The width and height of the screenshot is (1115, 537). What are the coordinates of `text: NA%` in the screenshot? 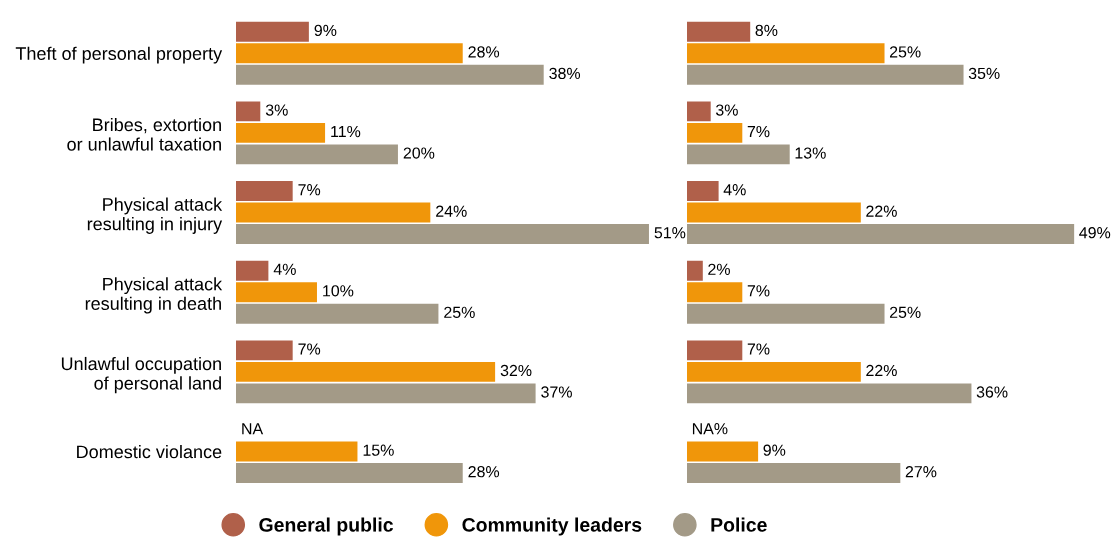 It's located at (710, 429).